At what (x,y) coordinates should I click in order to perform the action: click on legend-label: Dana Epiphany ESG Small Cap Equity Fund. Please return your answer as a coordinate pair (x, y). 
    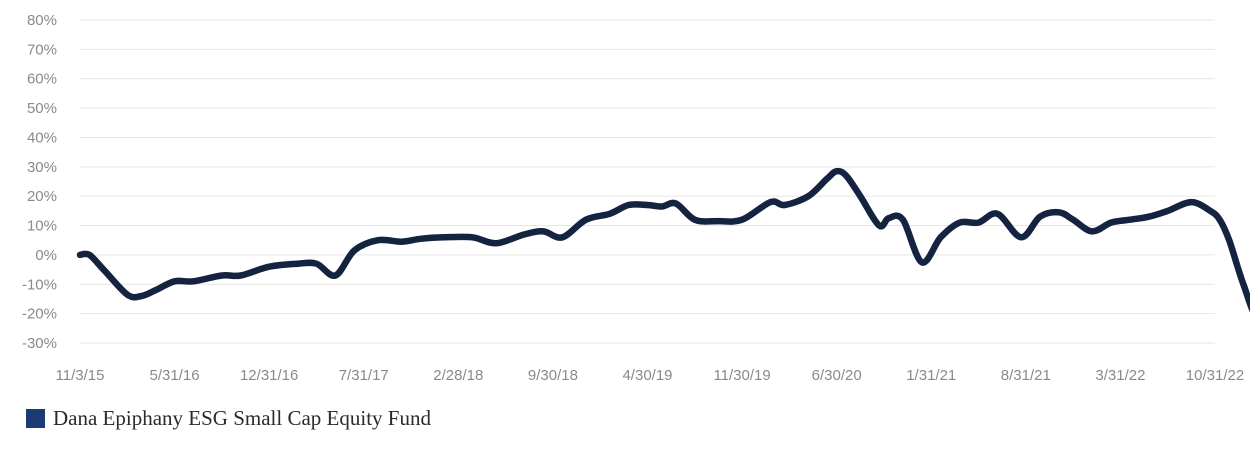
    Looking at the image, I should click on (242, 418).